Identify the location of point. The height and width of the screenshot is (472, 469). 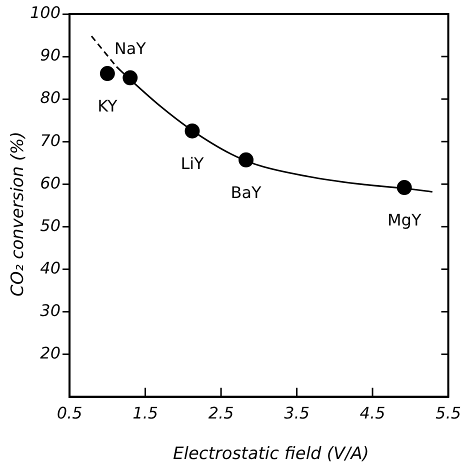
(107, 74).